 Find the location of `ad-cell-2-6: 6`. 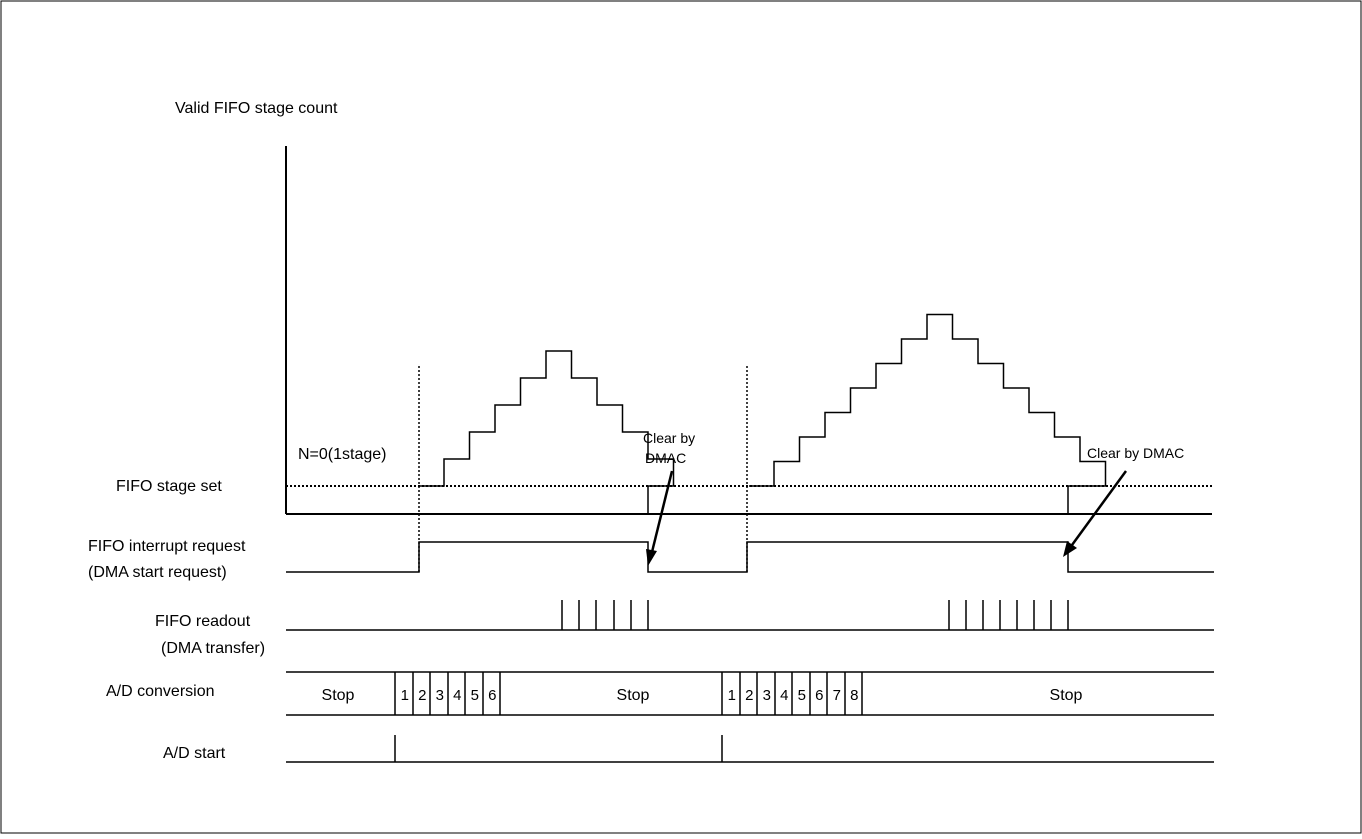

ad-cell-2-6: 6 is located at coordinates (819, 695).